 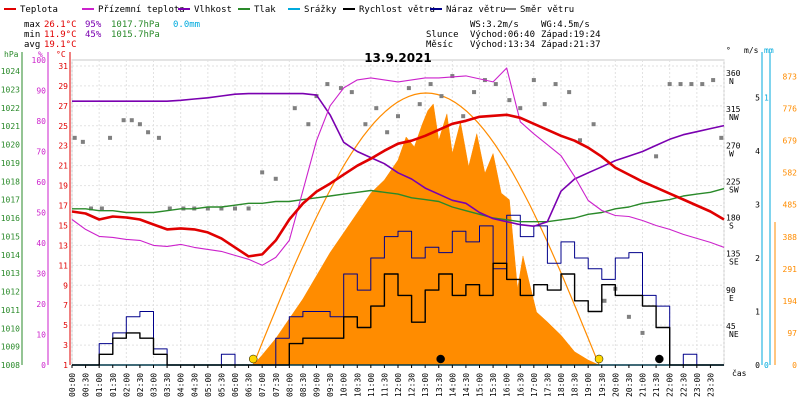 I want to click on wind-tick-label: 1, so click(x=757, y=311).